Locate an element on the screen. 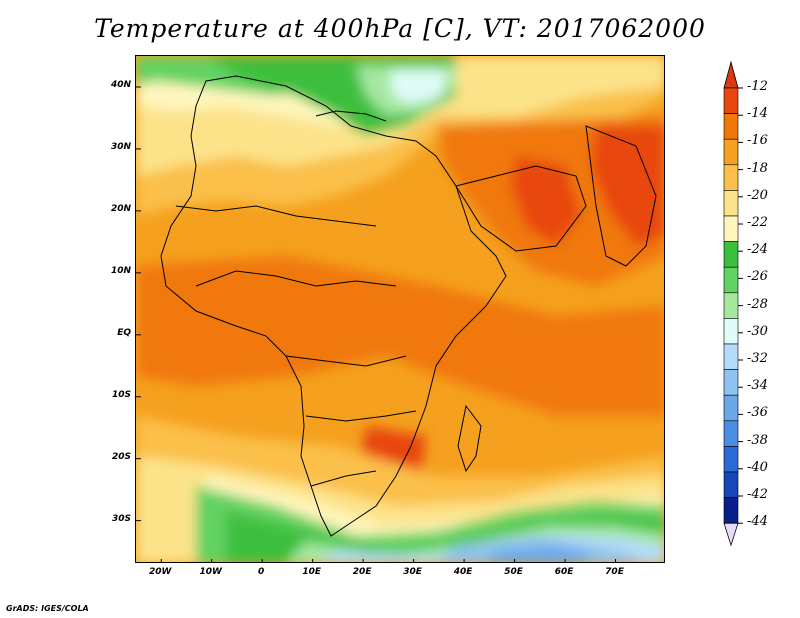 The width and height of the screenshot is (800, 618). y-tick-label: EQ is located at coordinates (124, 332).